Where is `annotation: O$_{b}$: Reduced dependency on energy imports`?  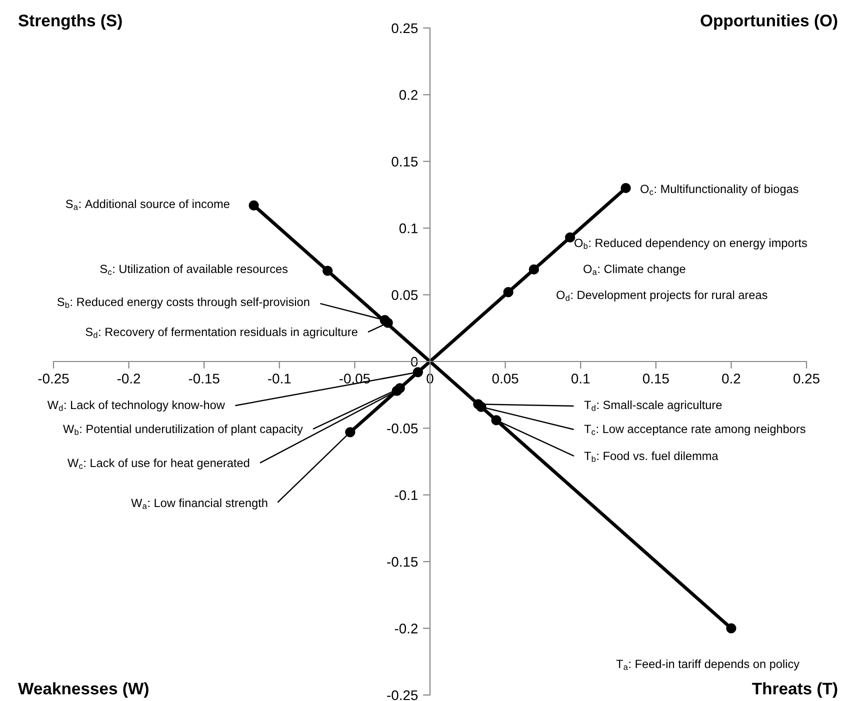 annotation: O$_{b}$: Reduced dependency on energy imports is located at coordinates (690, 244).